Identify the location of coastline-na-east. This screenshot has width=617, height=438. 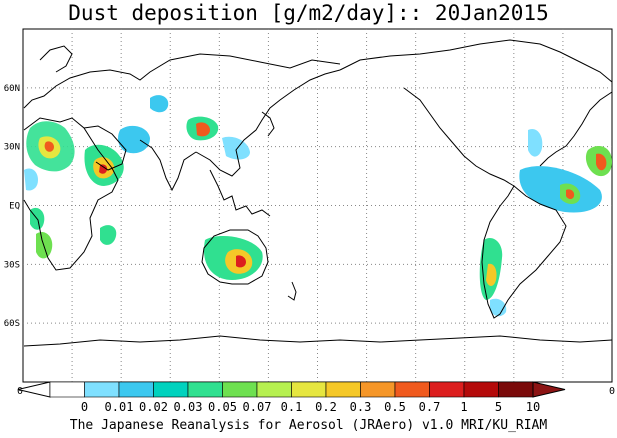
(576, 129).